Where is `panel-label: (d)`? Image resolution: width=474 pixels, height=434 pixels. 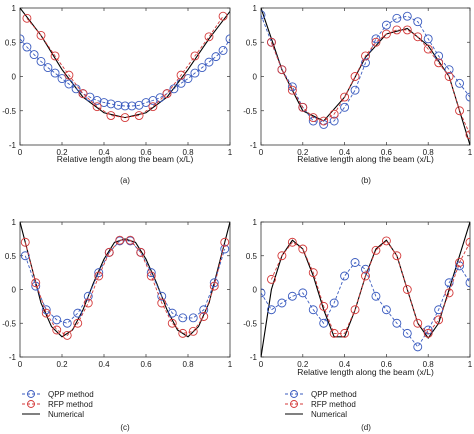 panel-label: (d) is located at coordinates (366, 427).